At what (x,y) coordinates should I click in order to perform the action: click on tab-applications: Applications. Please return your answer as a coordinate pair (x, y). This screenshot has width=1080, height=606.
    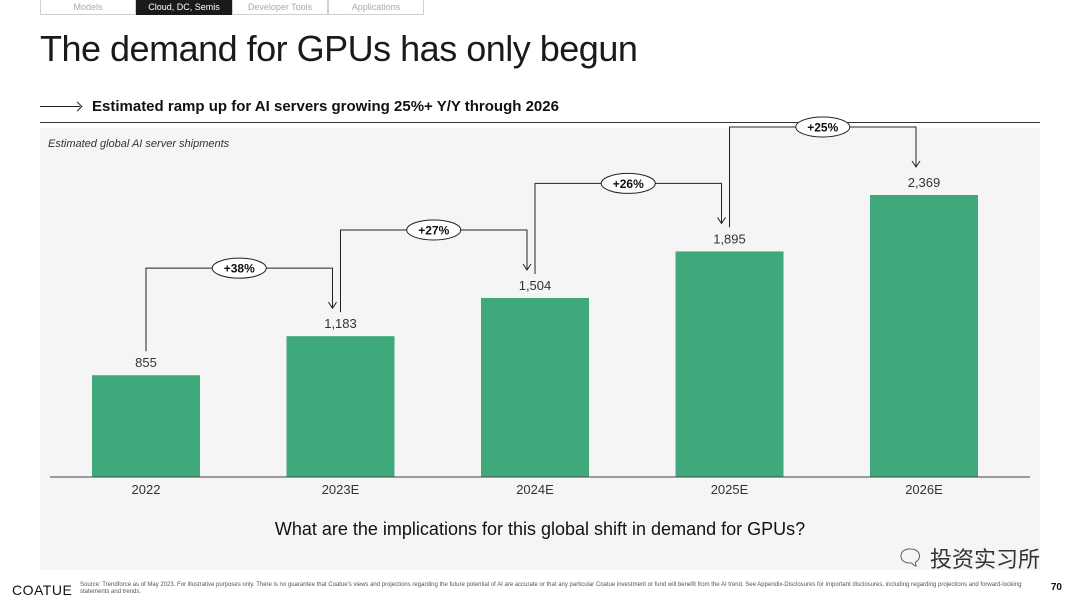
    Looking at the image, I should click on (376, 7).